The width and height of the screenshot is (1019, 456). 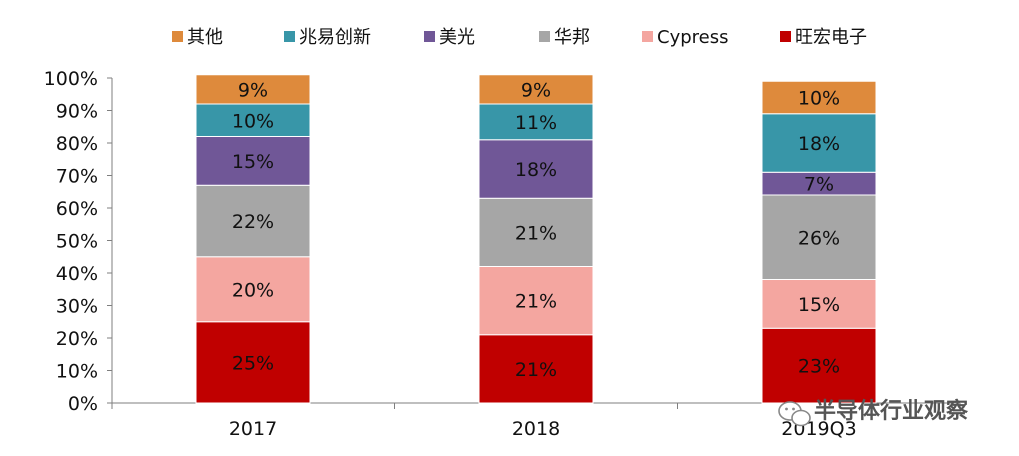 What do you see at coordinates (77, 209) in the screenshot?
I see `y-tick-label: 60%` at bounding box center [77, 209].